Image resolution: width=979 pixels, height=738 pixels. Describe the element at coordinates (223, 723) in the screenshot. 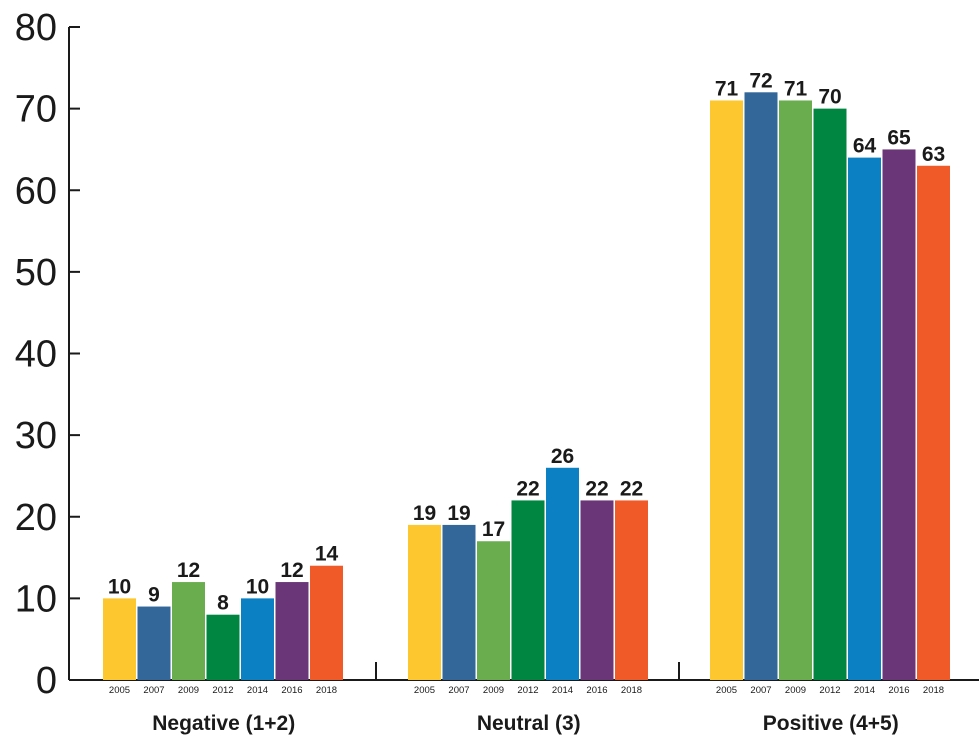

I see `category-label: Negative (1+2)` at that location.